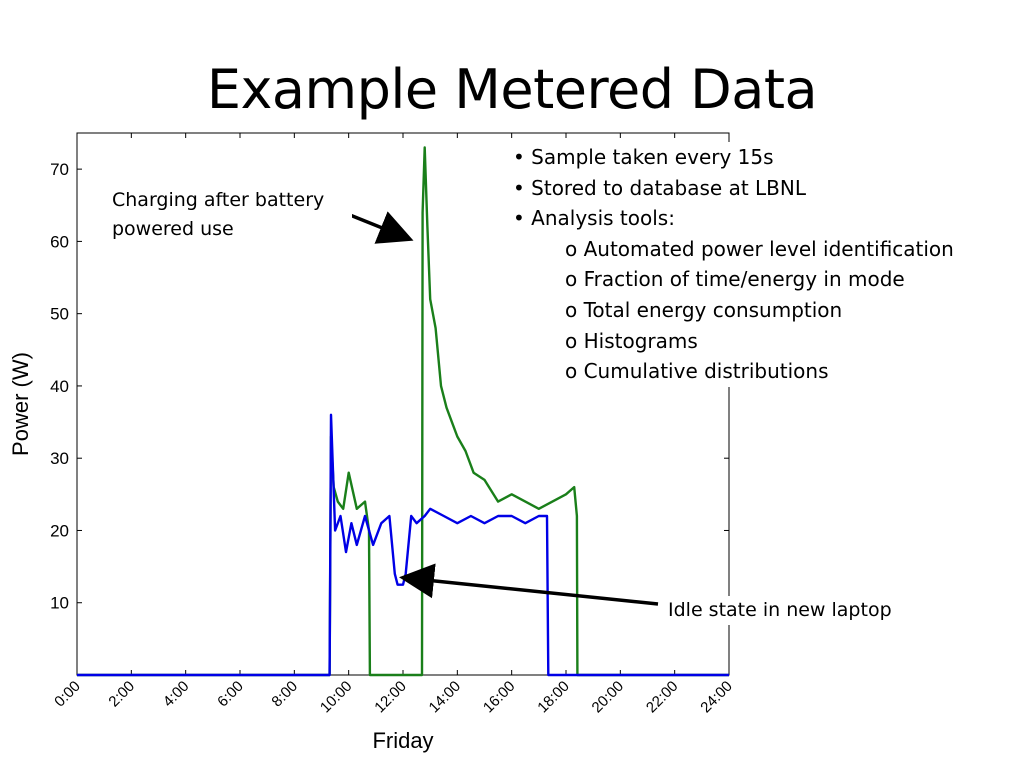  Describe the element at coordinates (232, 215) in the screenshot. I see `charging-annotation: Charging after battery powered use` at that location.